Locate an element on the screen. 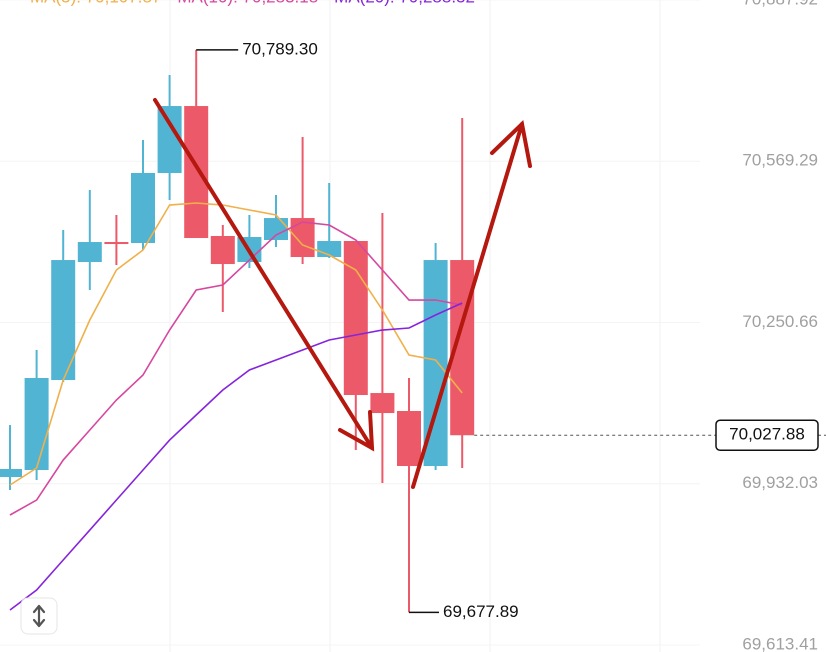 This screenshot has height=652, width=826. y-tick-label: 70,887.92 is located at coordinates (780, 4).